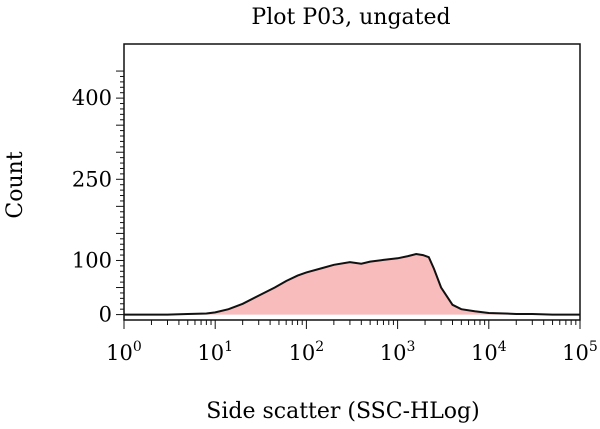 This screenshot has height=429, width=600. Describe the element at coordinates (92, 260) in the screenshot. I see `y-tick-label: 100` at that location.